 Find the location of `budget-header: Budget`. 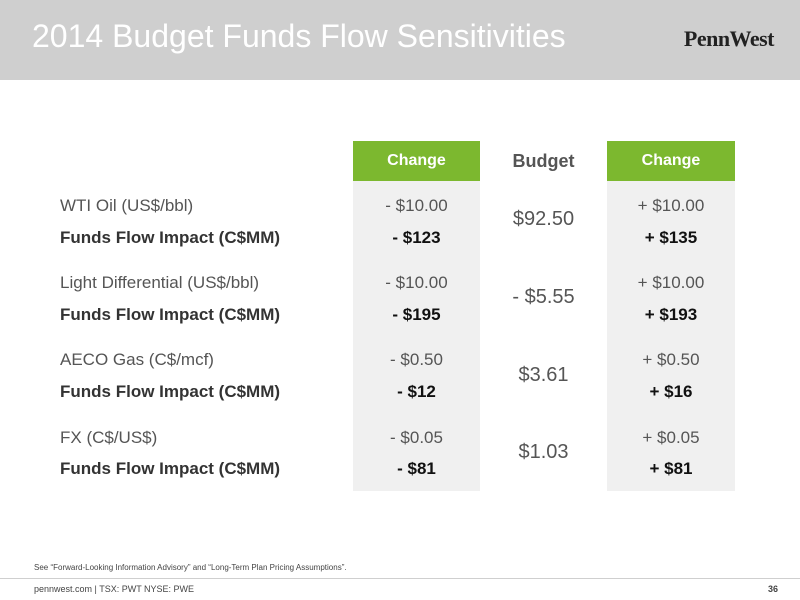

budget-header: Budget is located at coordinates (543, 161).